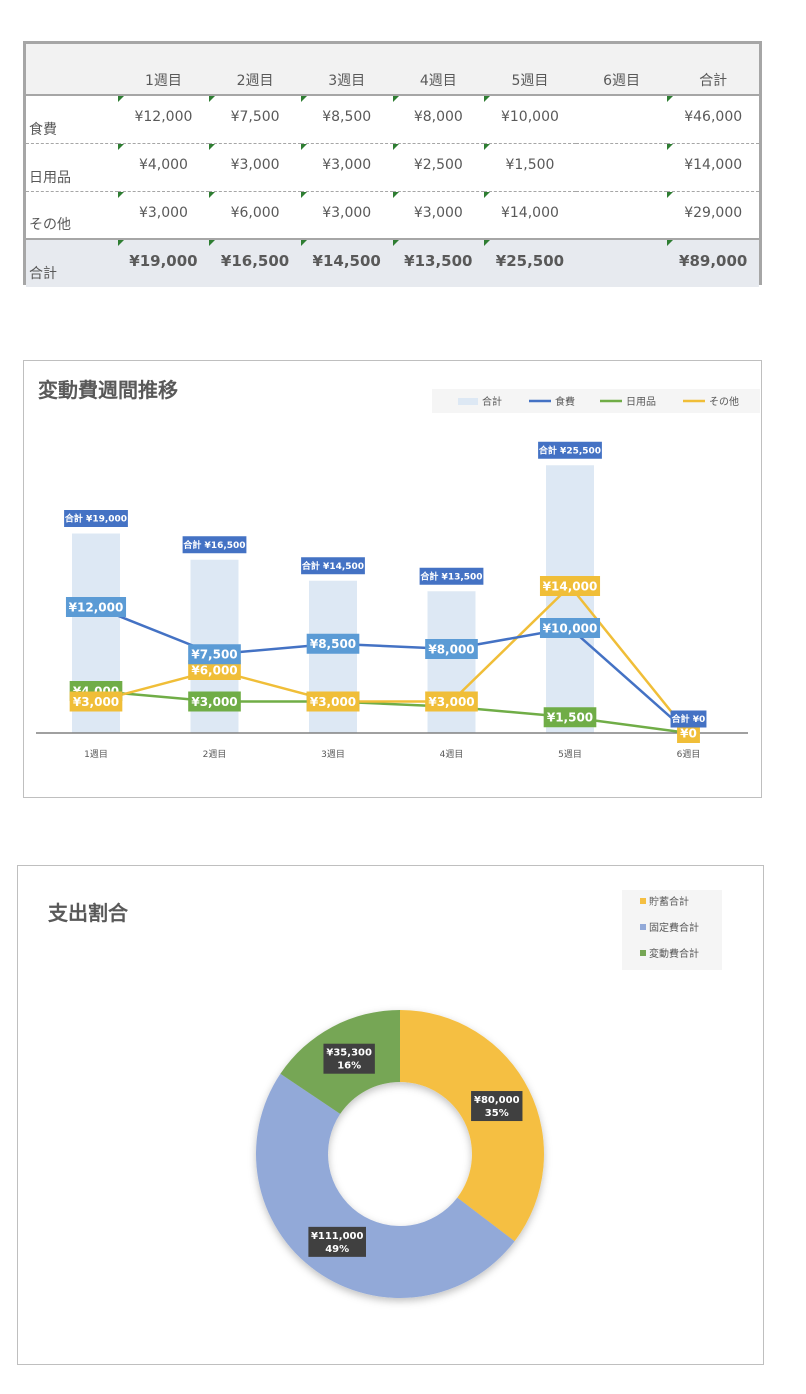  Describe the element at coordinates (255, 70) in the screenshot. I see `column-header: 2週目` at that location.